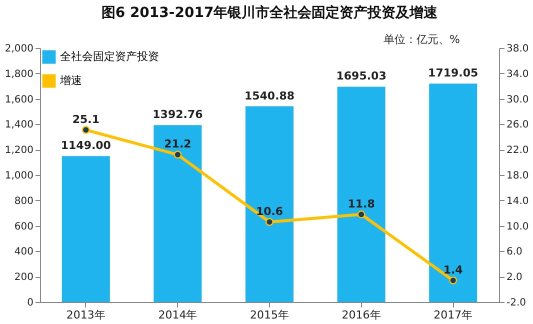 The image size is (533, 324). What do you see at coordinates (86, 315) in the screenshot?
I see `x-tick-label: 2013年` at bounding box center [86, 315].